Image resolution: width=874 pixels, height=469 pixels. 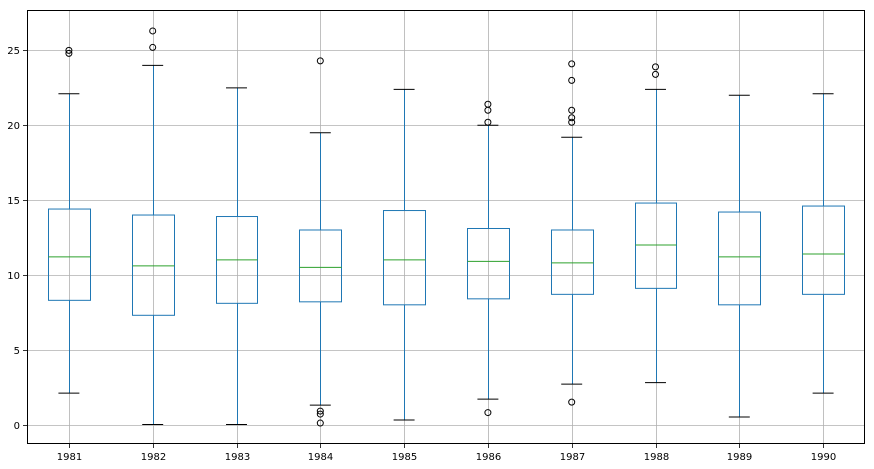 What do you see at coordinates (237, 457) in the screenshot?
I see `x-tick-label: 1983` at bounding box center [237, 457].